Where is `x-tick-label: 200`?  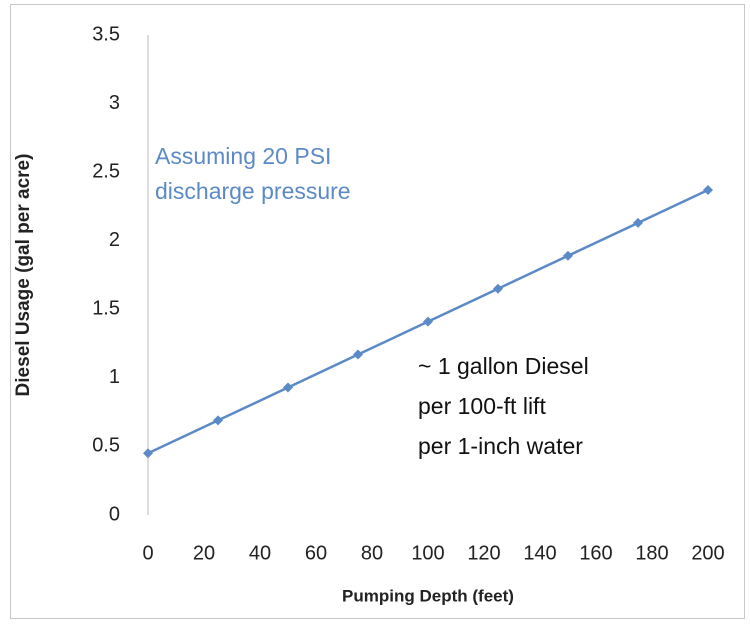 x-tick-label: 200 is located at coordinates (707, 553).